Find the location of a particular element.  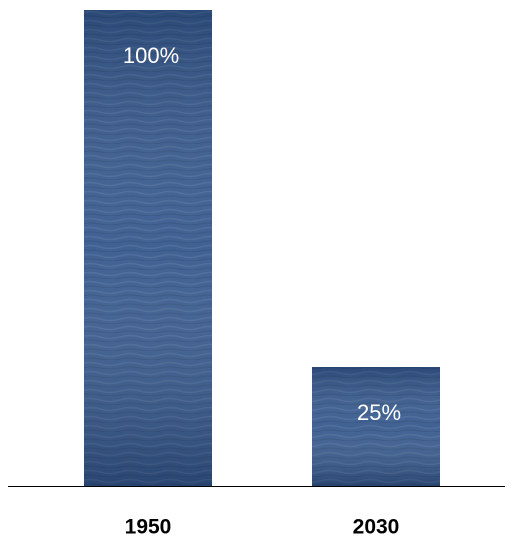

x-tick-label: 1950 is located at coordinates (148, 527).